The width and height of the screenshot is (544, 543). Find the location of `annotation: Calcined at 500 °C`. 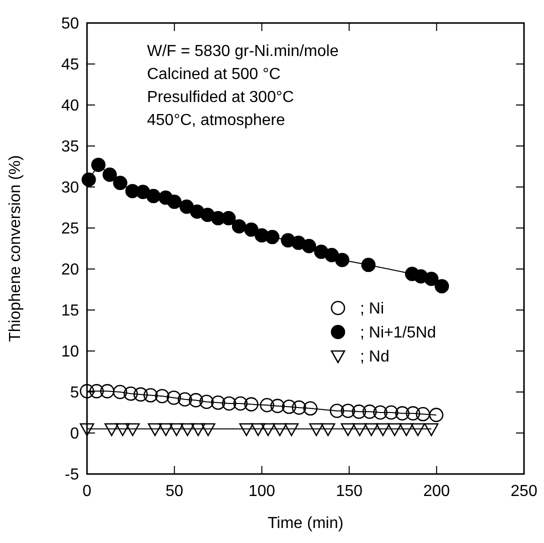

annotation: Calcined at 500 °C is located at coordinates (214, 74).